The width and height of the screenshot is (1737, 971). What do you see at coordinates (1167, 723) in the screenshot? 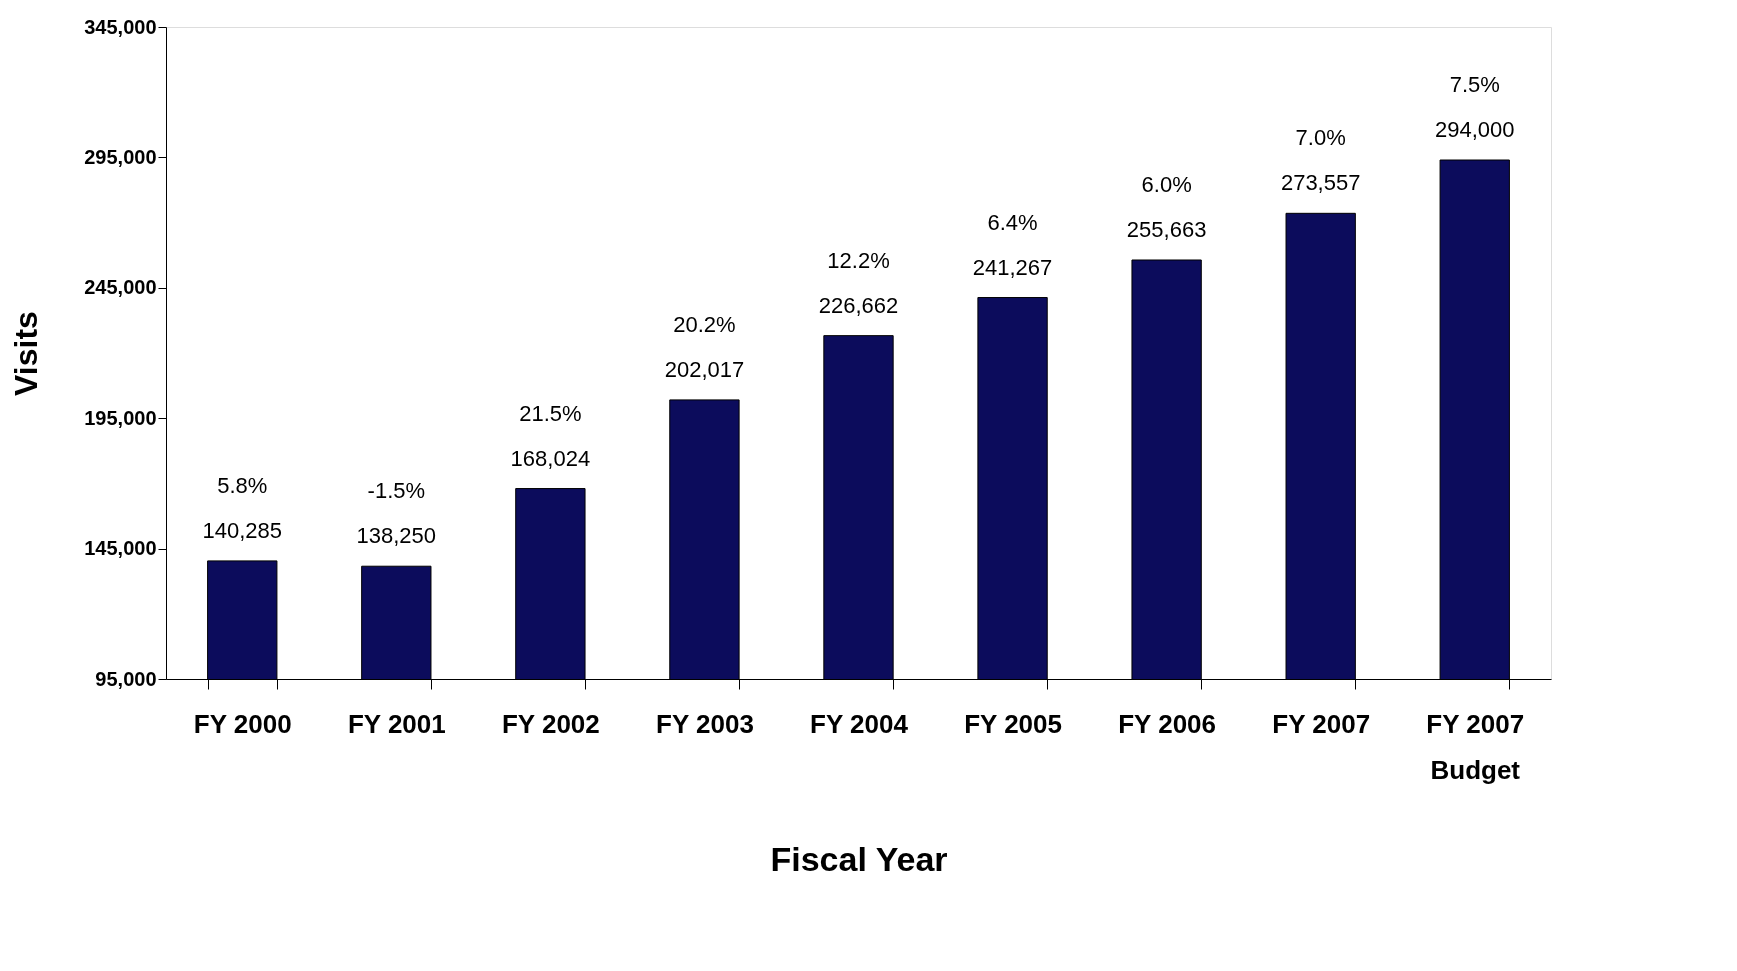
I see `x-tick-label: FY 2006` at bounding box center [1167, 723].